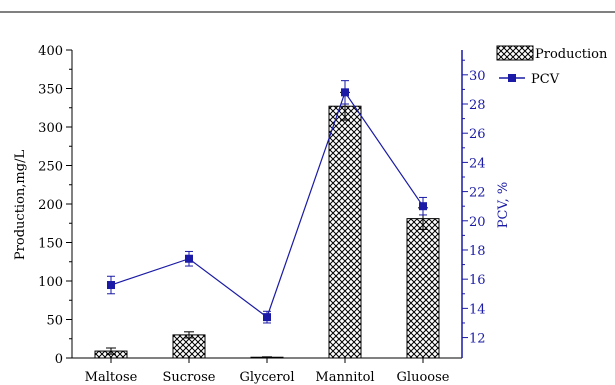 The height and width of the screenshot is (385, 615). I want to click on y-tick-label: 0, so click(59, 359).